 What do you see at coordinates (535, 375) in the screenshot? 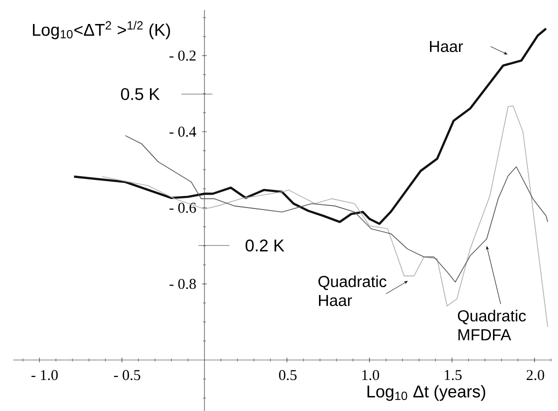
I see `x-tick-label: 2.0` at bounding box center [535, 375].